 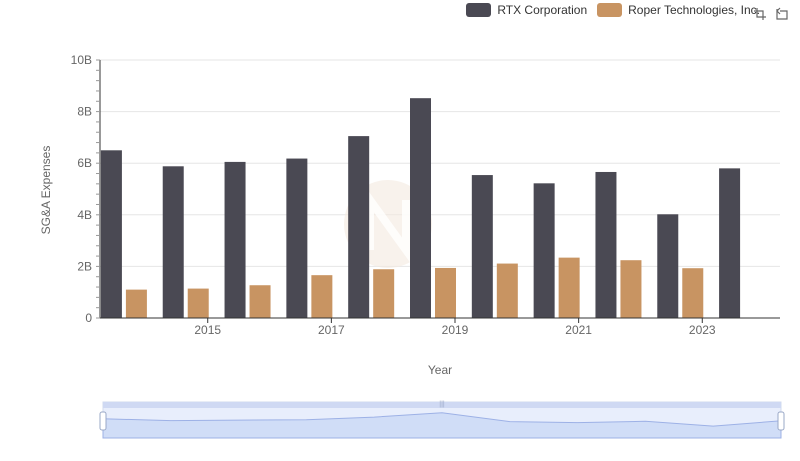 What do you see at coordinates (84, 163) in the screenshot?
I see `y-tick-label: 6B` at bounding box center [84, 163].